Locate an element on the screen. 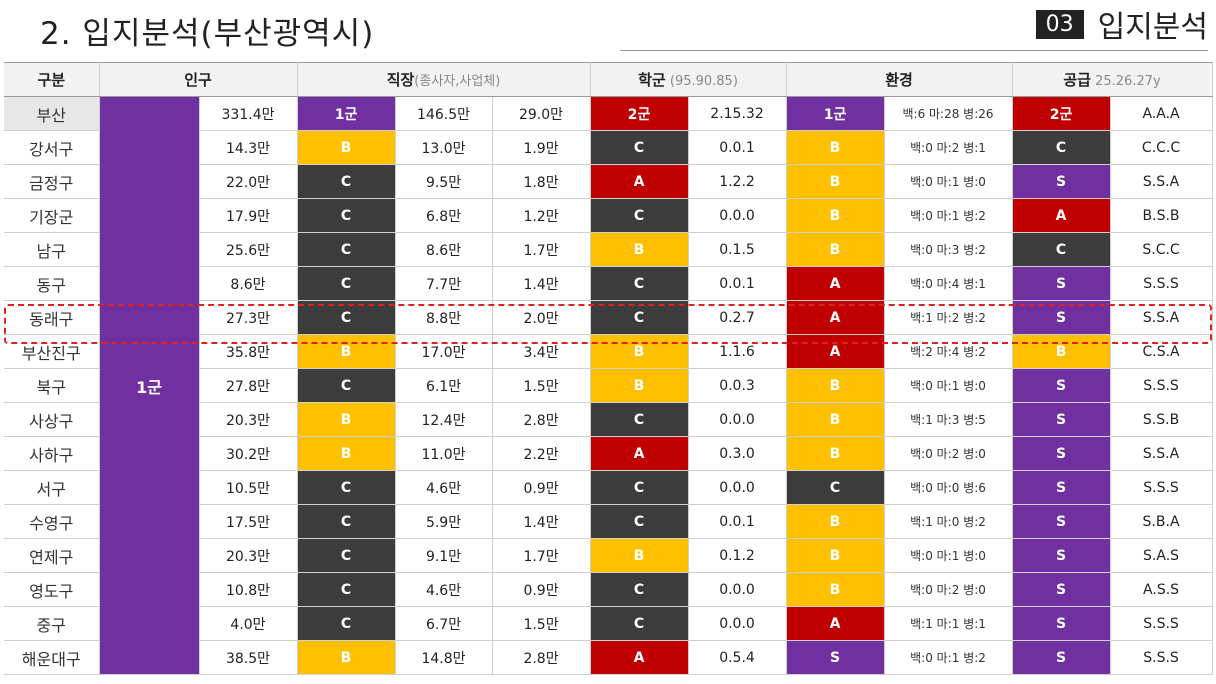  business-cell: 1.9만 is located at coordinates (541, 147).